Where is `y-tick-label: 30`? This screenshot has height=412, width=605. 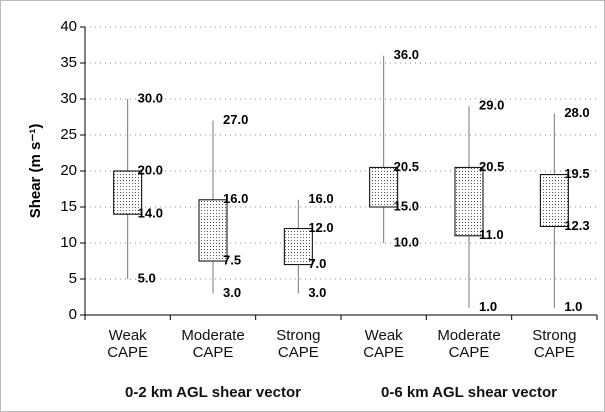
y-tick-label: 30 is located at coordinates (68, 98).